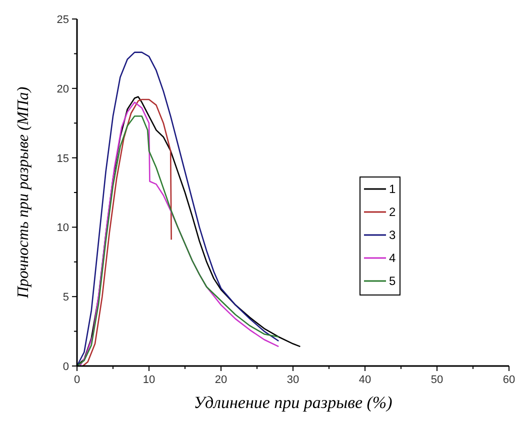 The width and height of the screenshot is (518, 430). I want to click on y-axis-title: Прочность при разрыве (МПа), so click(23, 193).